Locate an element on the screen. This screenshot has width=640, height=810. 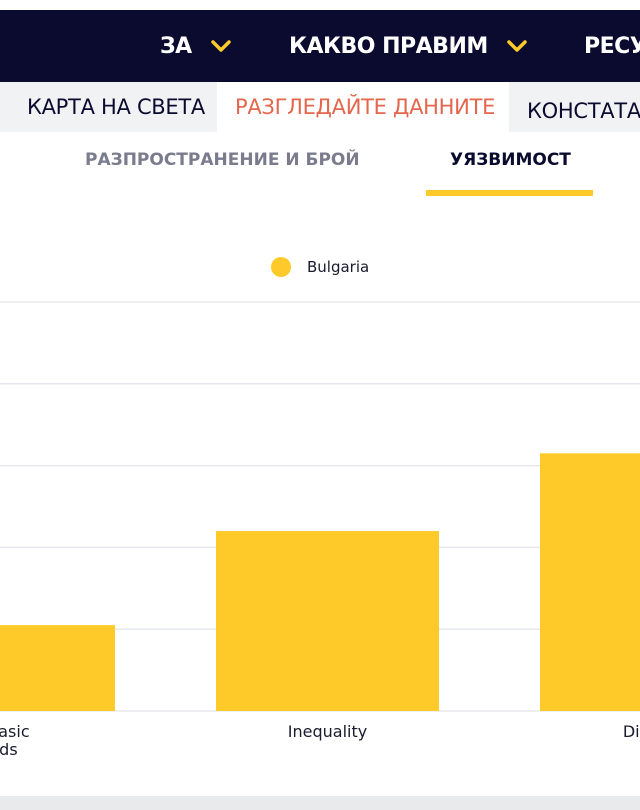
active-tab-underline is located at coordinates (509, 193).